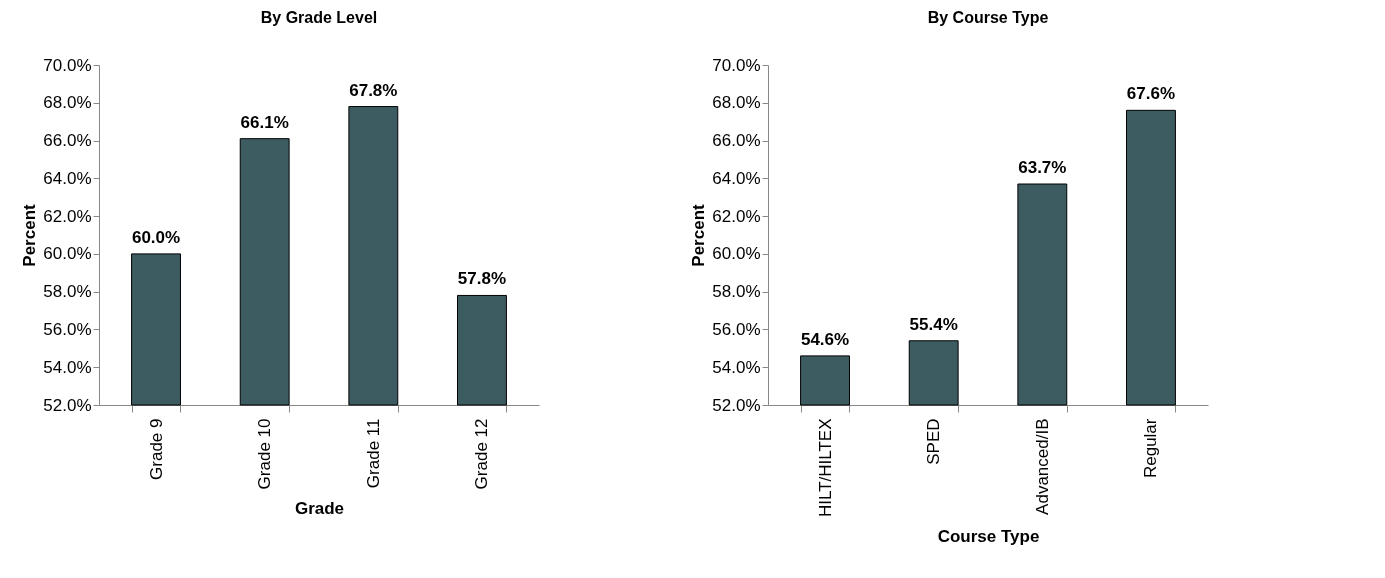 Image resolution: width=1385 pixels, height=578 pixels. I want to click on chart-title: By Course Type, so click(988, 17).